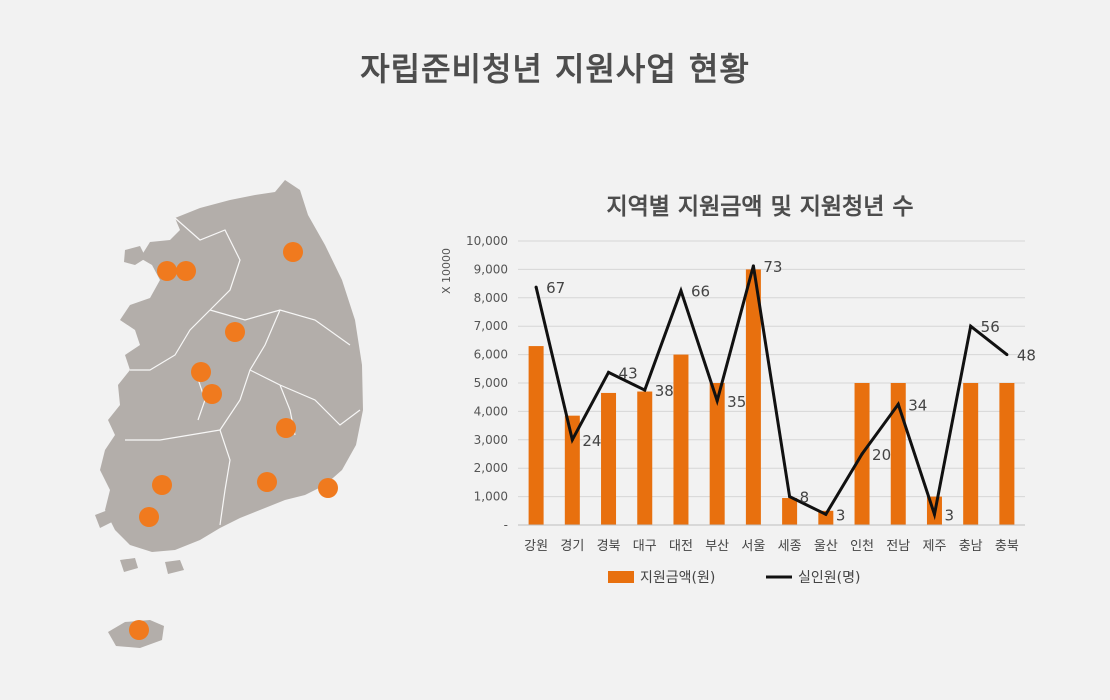 The height and width of the screenshot is (700, 1110). Describe the element at coordinates (681, 546) in the screenshot. I see `x-tick-label: 대전` at that location.